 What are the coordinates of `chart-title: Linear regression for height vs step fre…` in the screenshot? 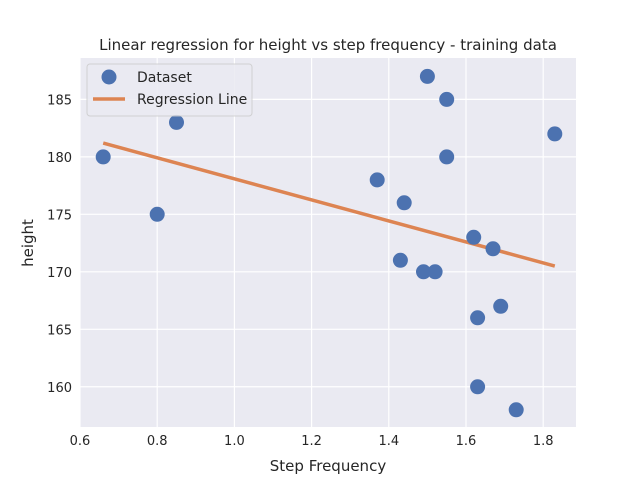 It's located at (328, 45).